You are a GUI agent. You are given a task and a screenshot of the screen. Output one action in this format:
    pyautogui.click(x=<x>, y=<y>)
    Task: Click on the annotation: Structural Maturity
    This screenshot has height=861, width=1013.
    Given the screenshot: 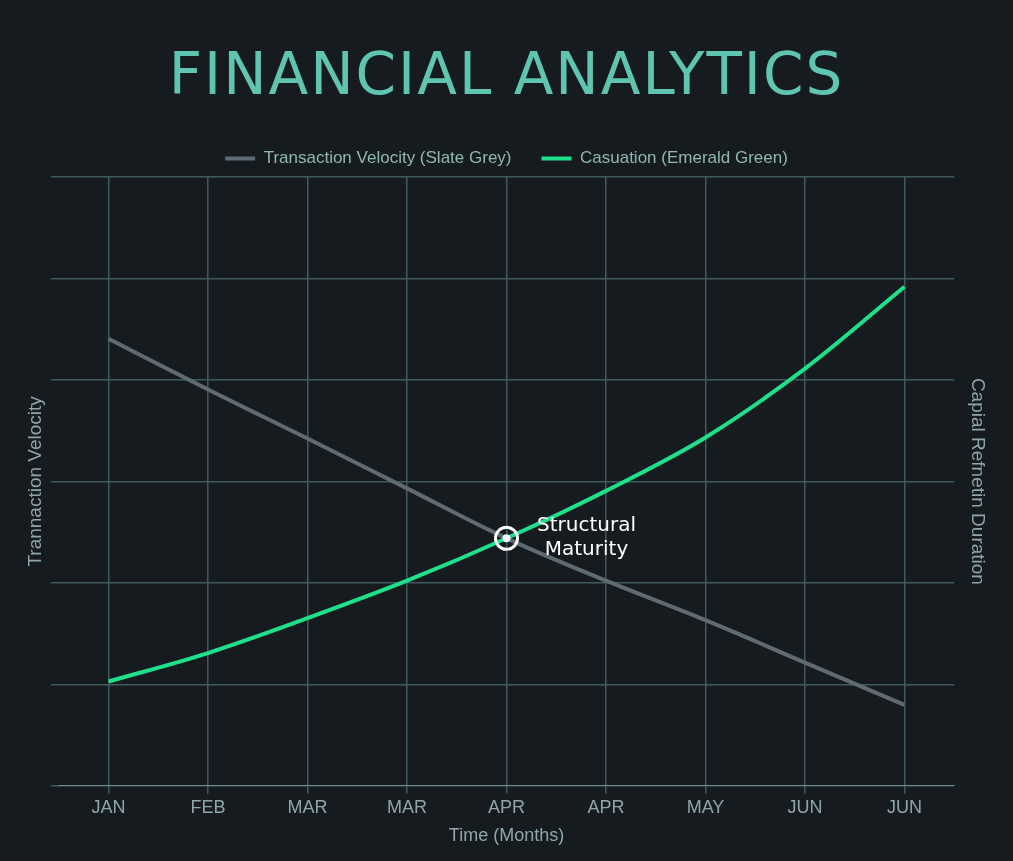 What is the action you would take?
    pyautogui.click(x=586, y=536)
    